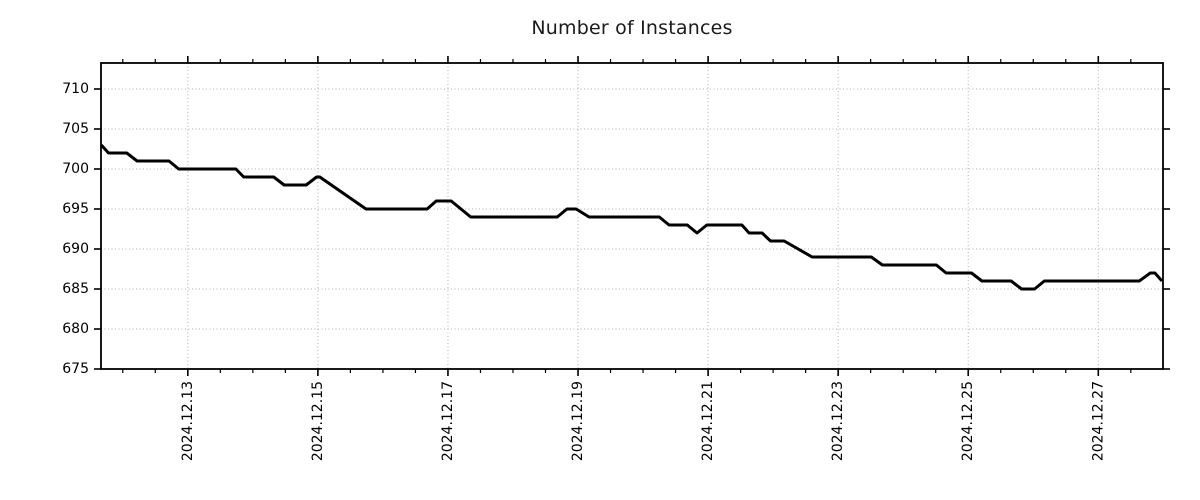 The width and height of the screenshot is (1200, 500). What do you see at coordinates (75, 209) in the screenshot?
I see `y-tick-label: 695` at bounding box center [75, 209].